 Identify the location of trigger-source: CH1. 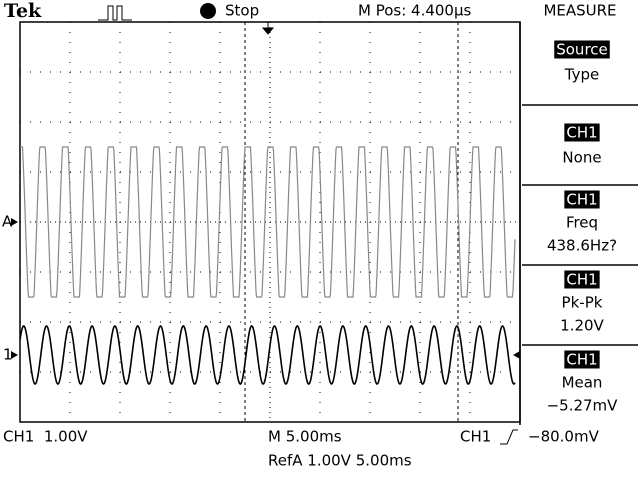
(475, 437).